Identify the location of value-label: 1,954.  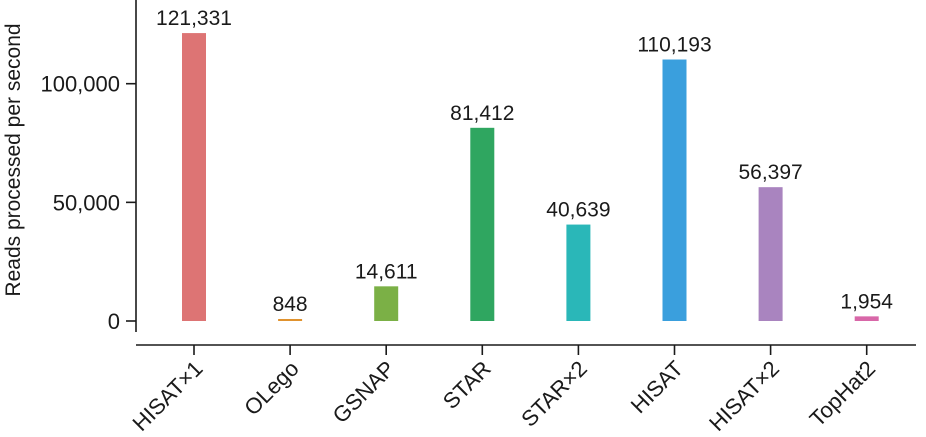
(866, 301).